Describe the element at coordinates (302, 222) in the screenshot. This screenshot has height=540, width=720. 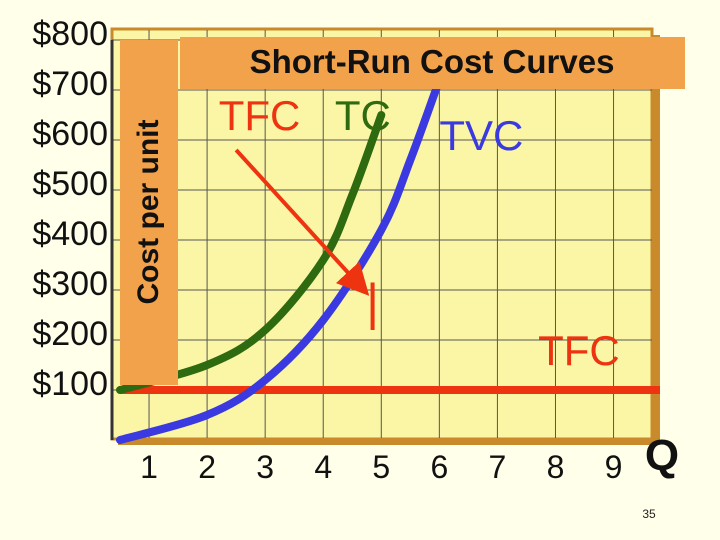
I see `tfc-arrow` at that location.